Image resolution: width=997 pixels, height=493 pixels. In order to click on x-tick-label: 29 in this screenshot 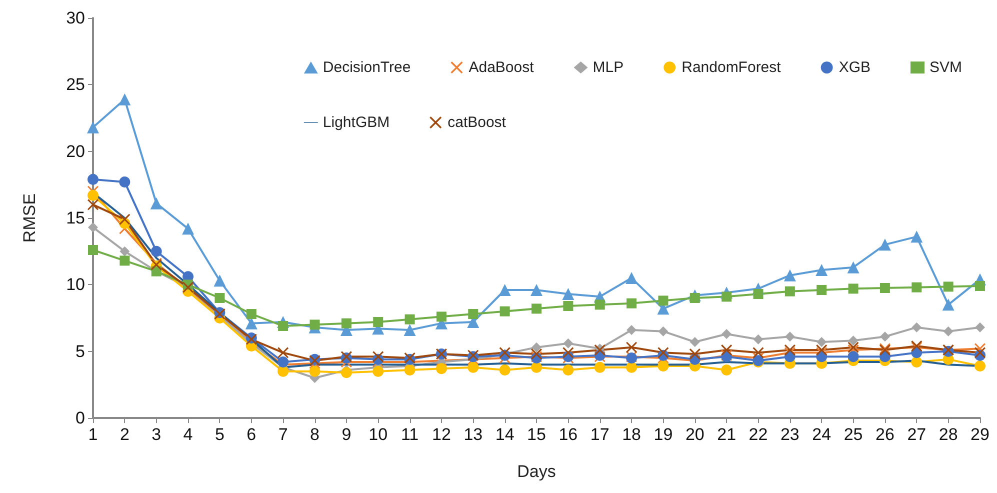, I will do `click(980, 434)`.